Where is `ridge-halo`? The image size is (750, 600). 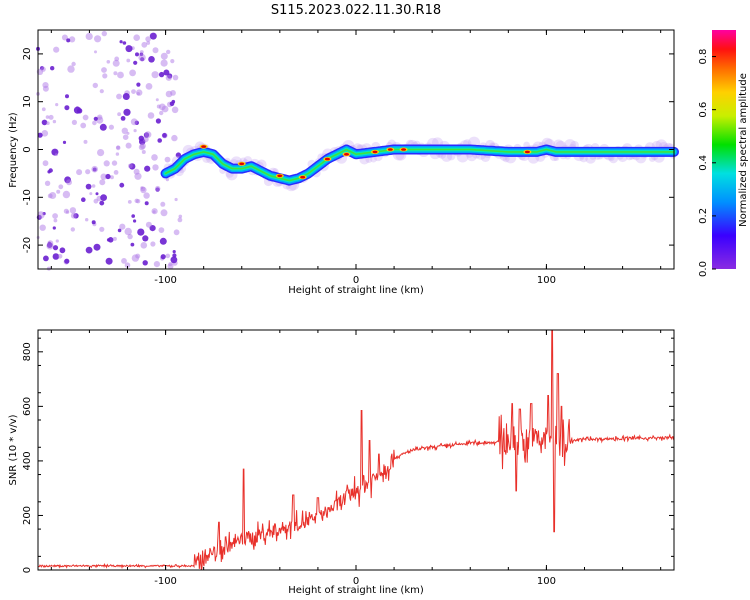
ridge-halo is located at coordinates (526, 145).